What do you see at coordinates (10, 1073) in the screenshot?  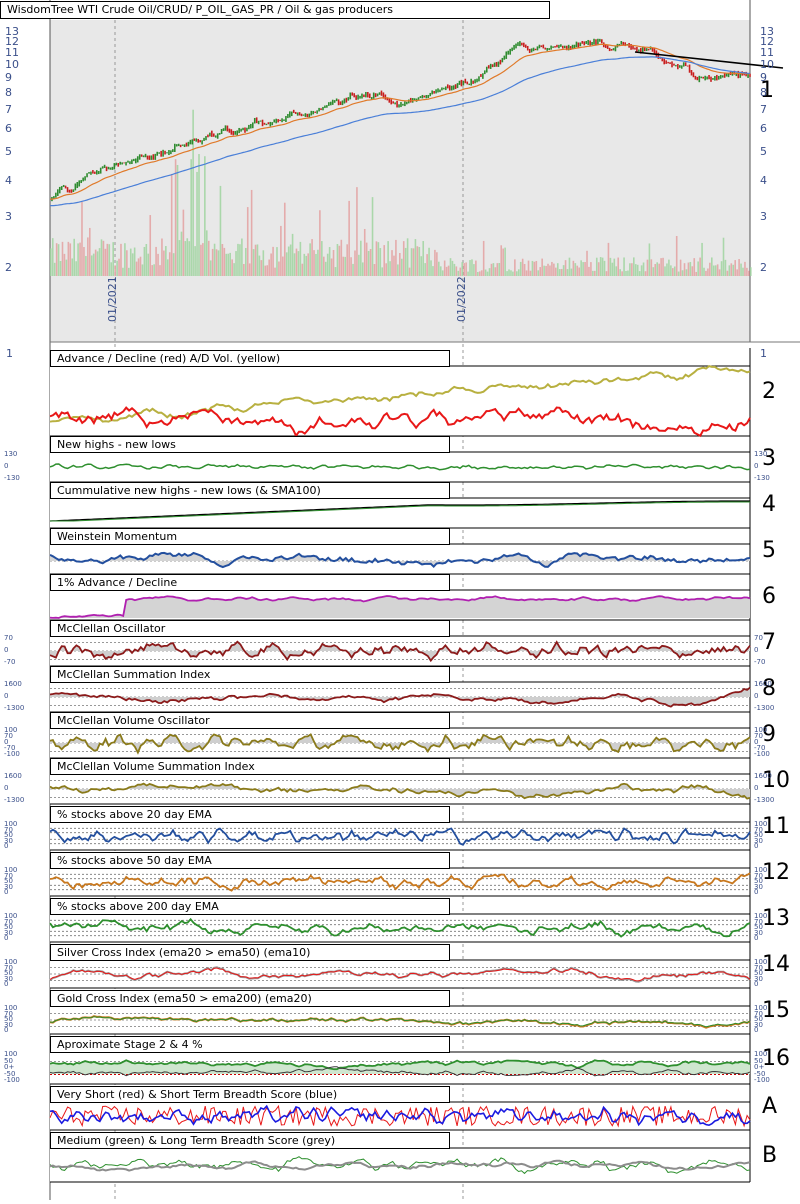 I see `tick-st24-left: -50` at bounding box center [10, 1073].